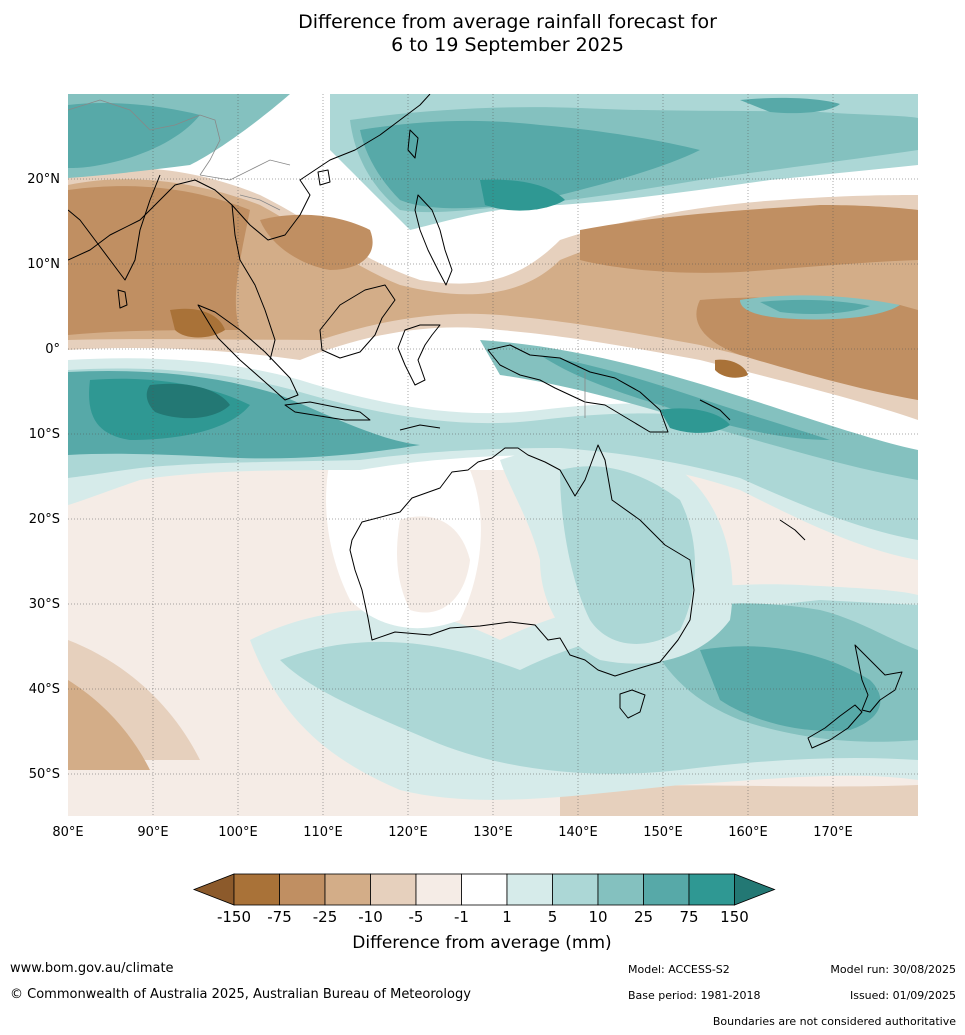 The image size is (965, 1035). What do you see at coordinates (238, 832) in the screenshot?
I see `lon-tick-100e: 100°E` at bounding box center [238, 832].